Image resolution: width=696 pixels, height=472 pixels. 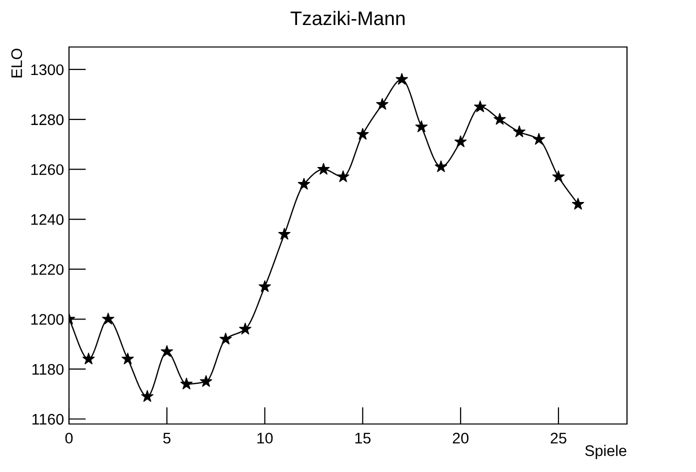 I want to click on y-tick-label: 1220, so click(x=47, y=269).